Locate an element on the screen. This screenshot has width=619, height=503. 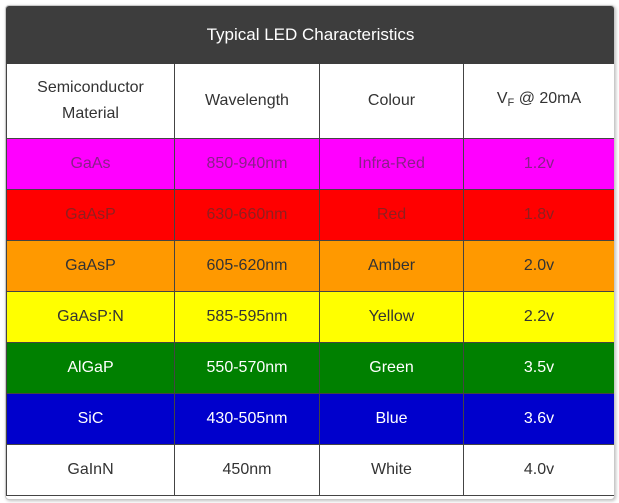
header-colour: Colour is located at coordinates (391, 101).